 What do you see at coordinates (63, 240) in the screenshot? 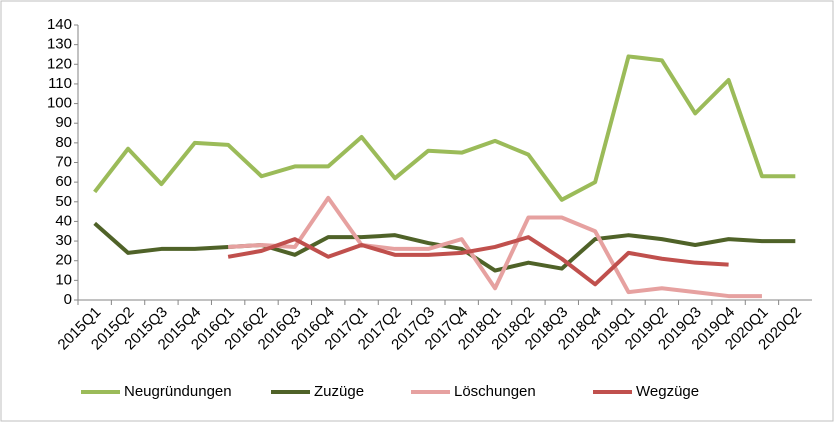
I see `y-tick-label: 30` at bounding box center [63, 240].